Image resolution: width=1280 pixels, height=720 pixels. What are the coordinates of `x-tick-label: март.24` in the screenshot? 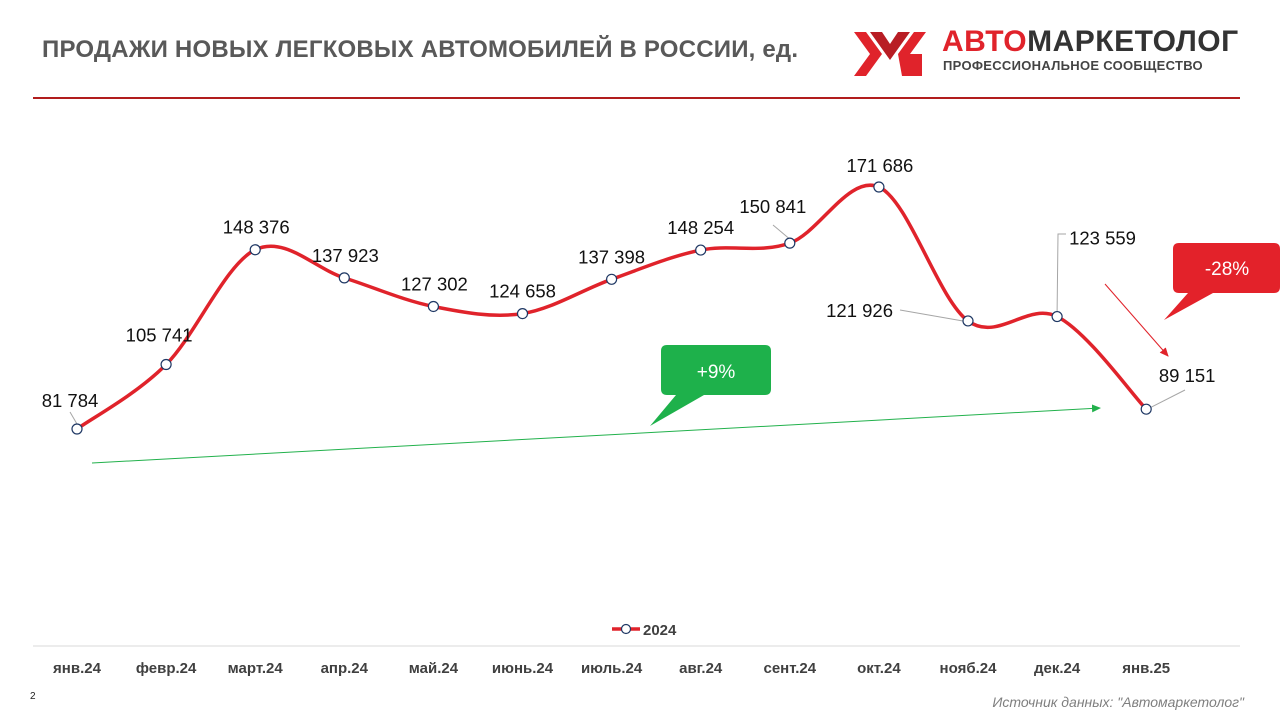 It's located at (256, 668).